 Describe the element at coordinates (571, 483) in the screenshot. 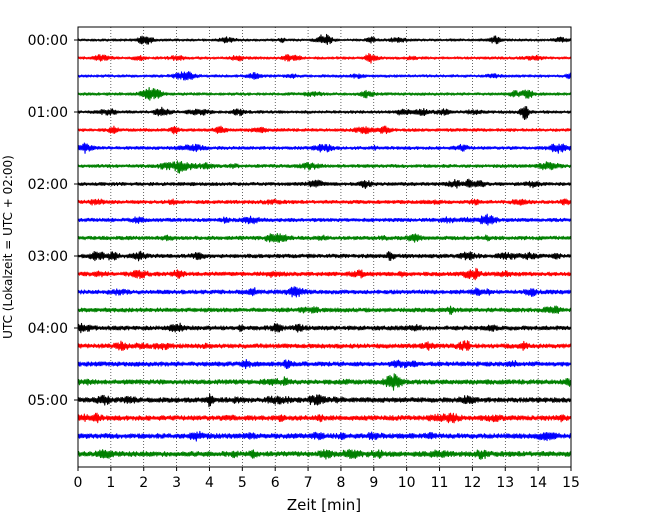

I see `x-tick-label: 15` at that location.